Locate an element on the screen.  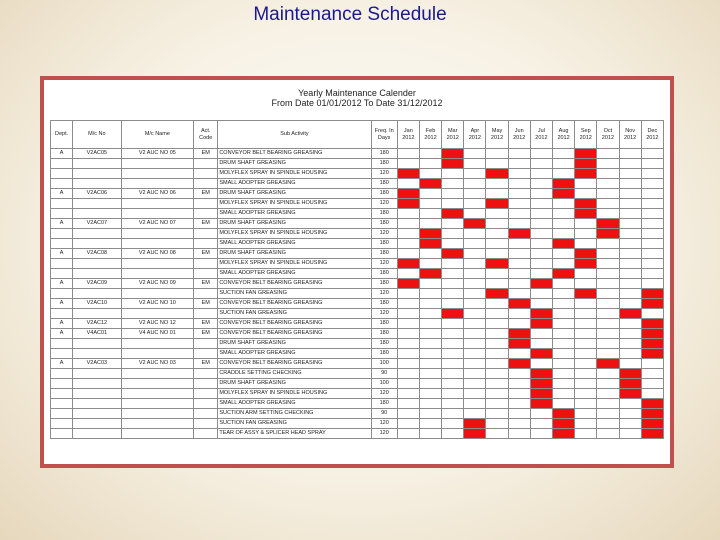
mc-no-cell: V2AC10 is located at coordinates (97, 303).